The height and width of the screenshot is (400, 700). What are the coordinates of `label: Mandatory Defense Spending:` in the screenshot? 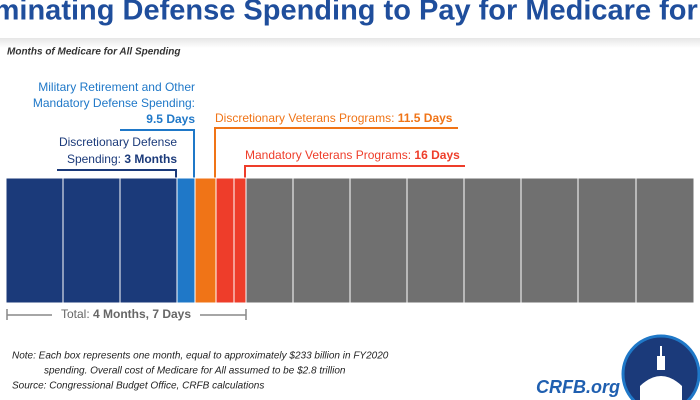 It's located at (114, 103).